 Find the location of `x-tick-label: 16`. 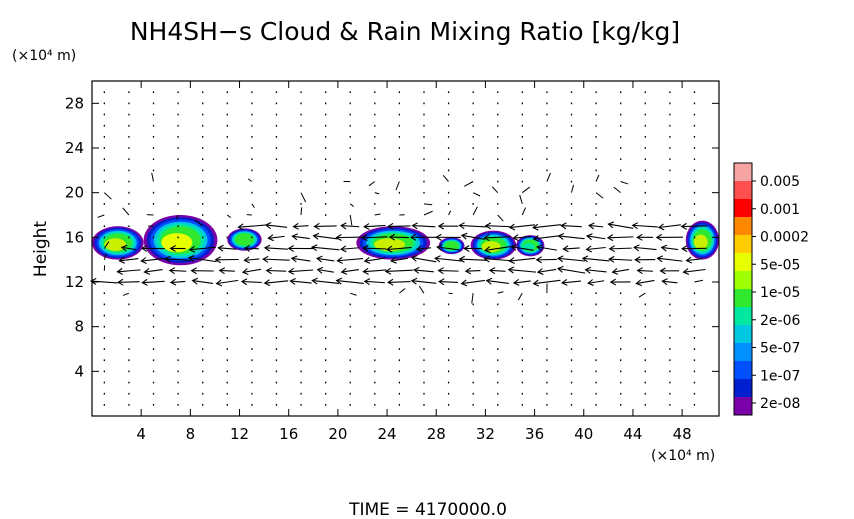

x-tick-label: 16 is located at coordinates (288, 434).